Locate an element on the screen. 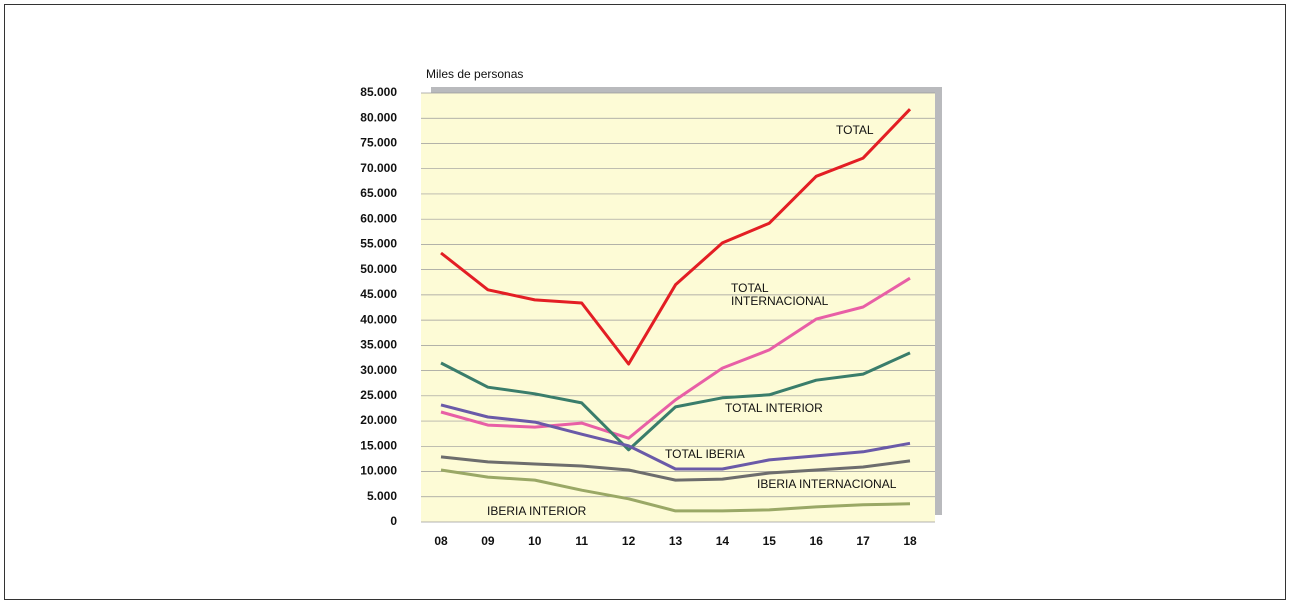  y-tick-label: 70.000 is located at coordinates (378, 168).